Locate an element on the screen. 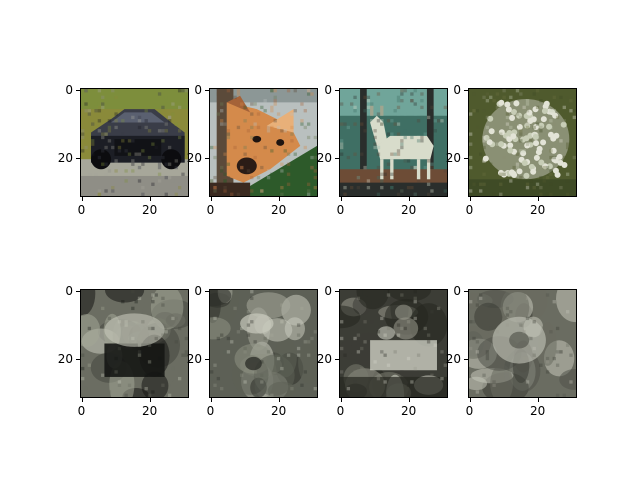 This screenshot has width=640, height=480. wheel is located at coordinates (171, 159).